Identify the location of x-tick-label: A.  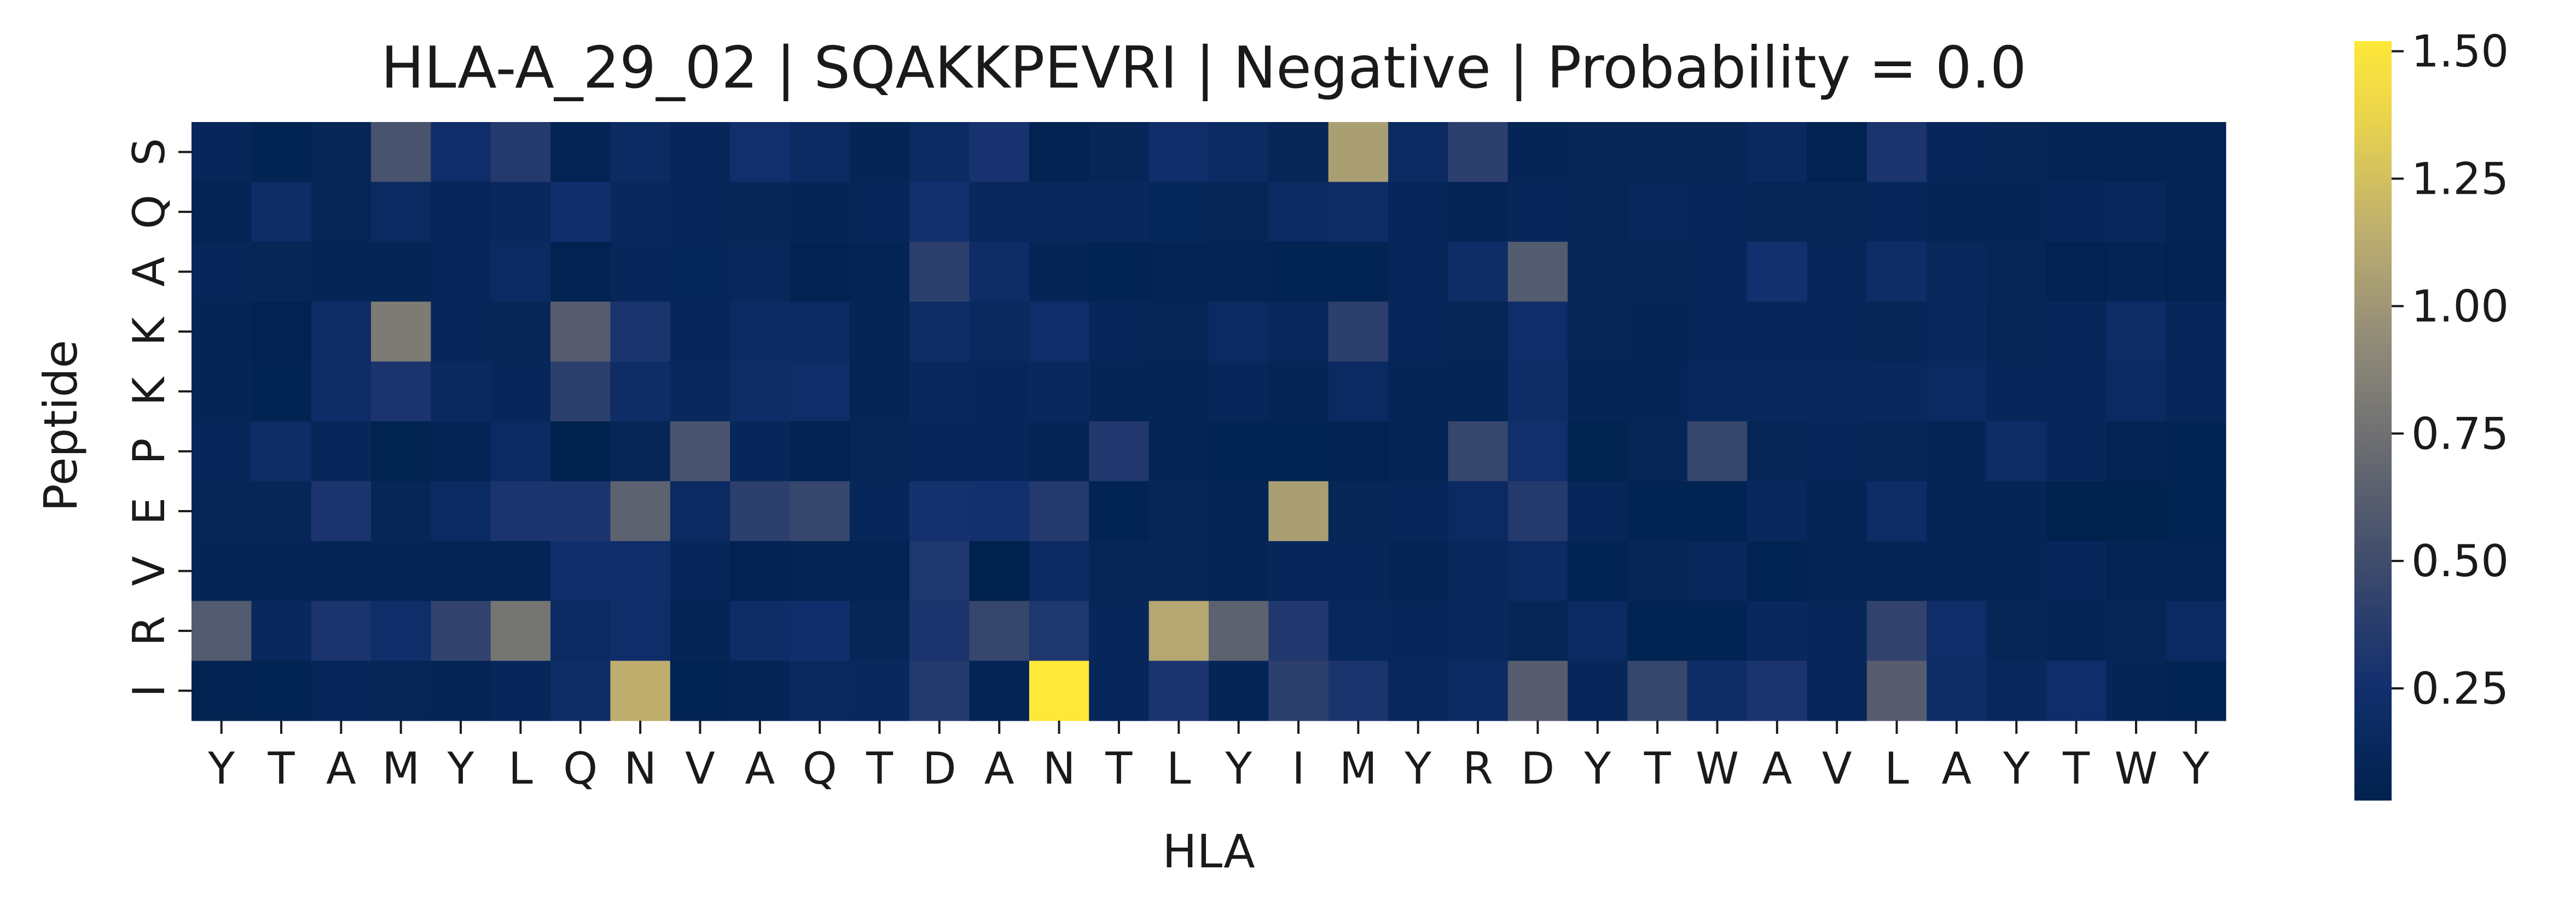
(1957, 768).